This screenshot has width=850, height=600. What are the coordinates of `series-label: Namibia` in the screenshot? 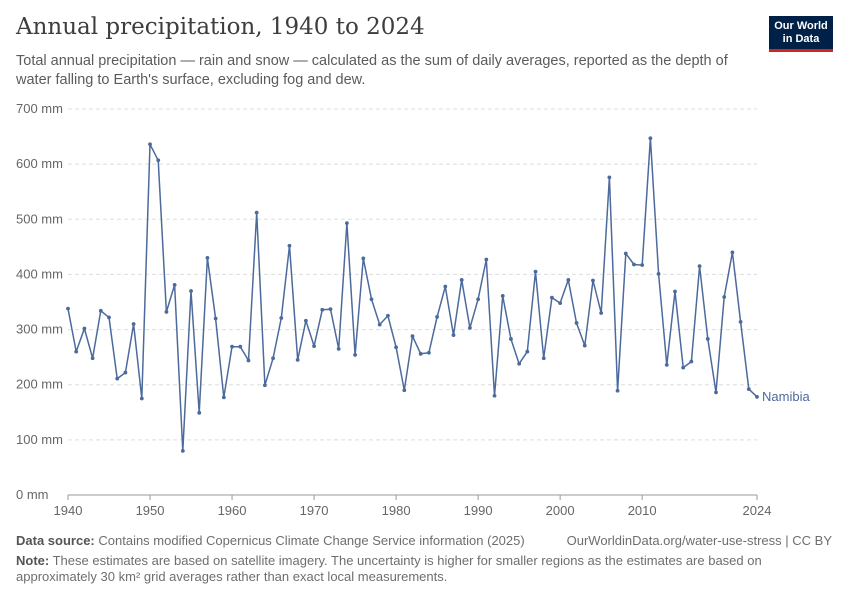 It's located at (786, 396).